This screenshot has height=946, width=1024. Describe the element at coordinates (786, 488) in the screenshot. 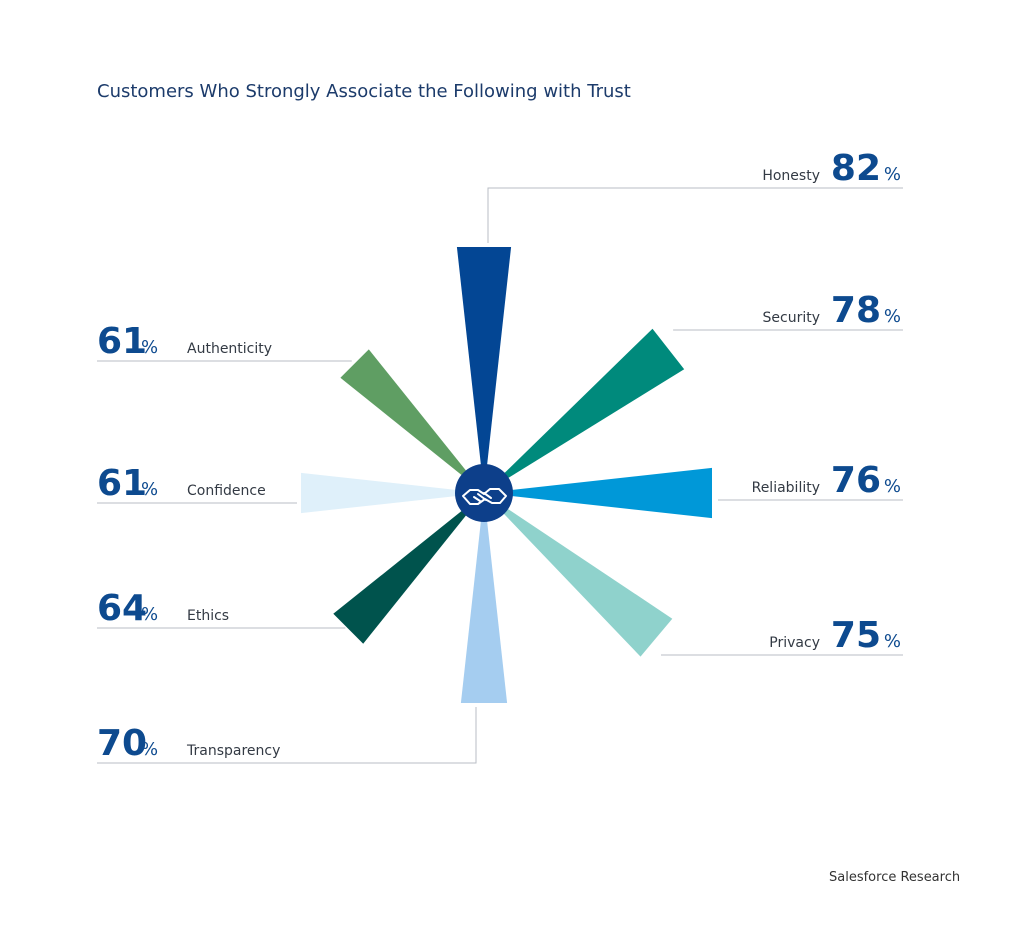

I see `label-reliability: Reliability` at that location.